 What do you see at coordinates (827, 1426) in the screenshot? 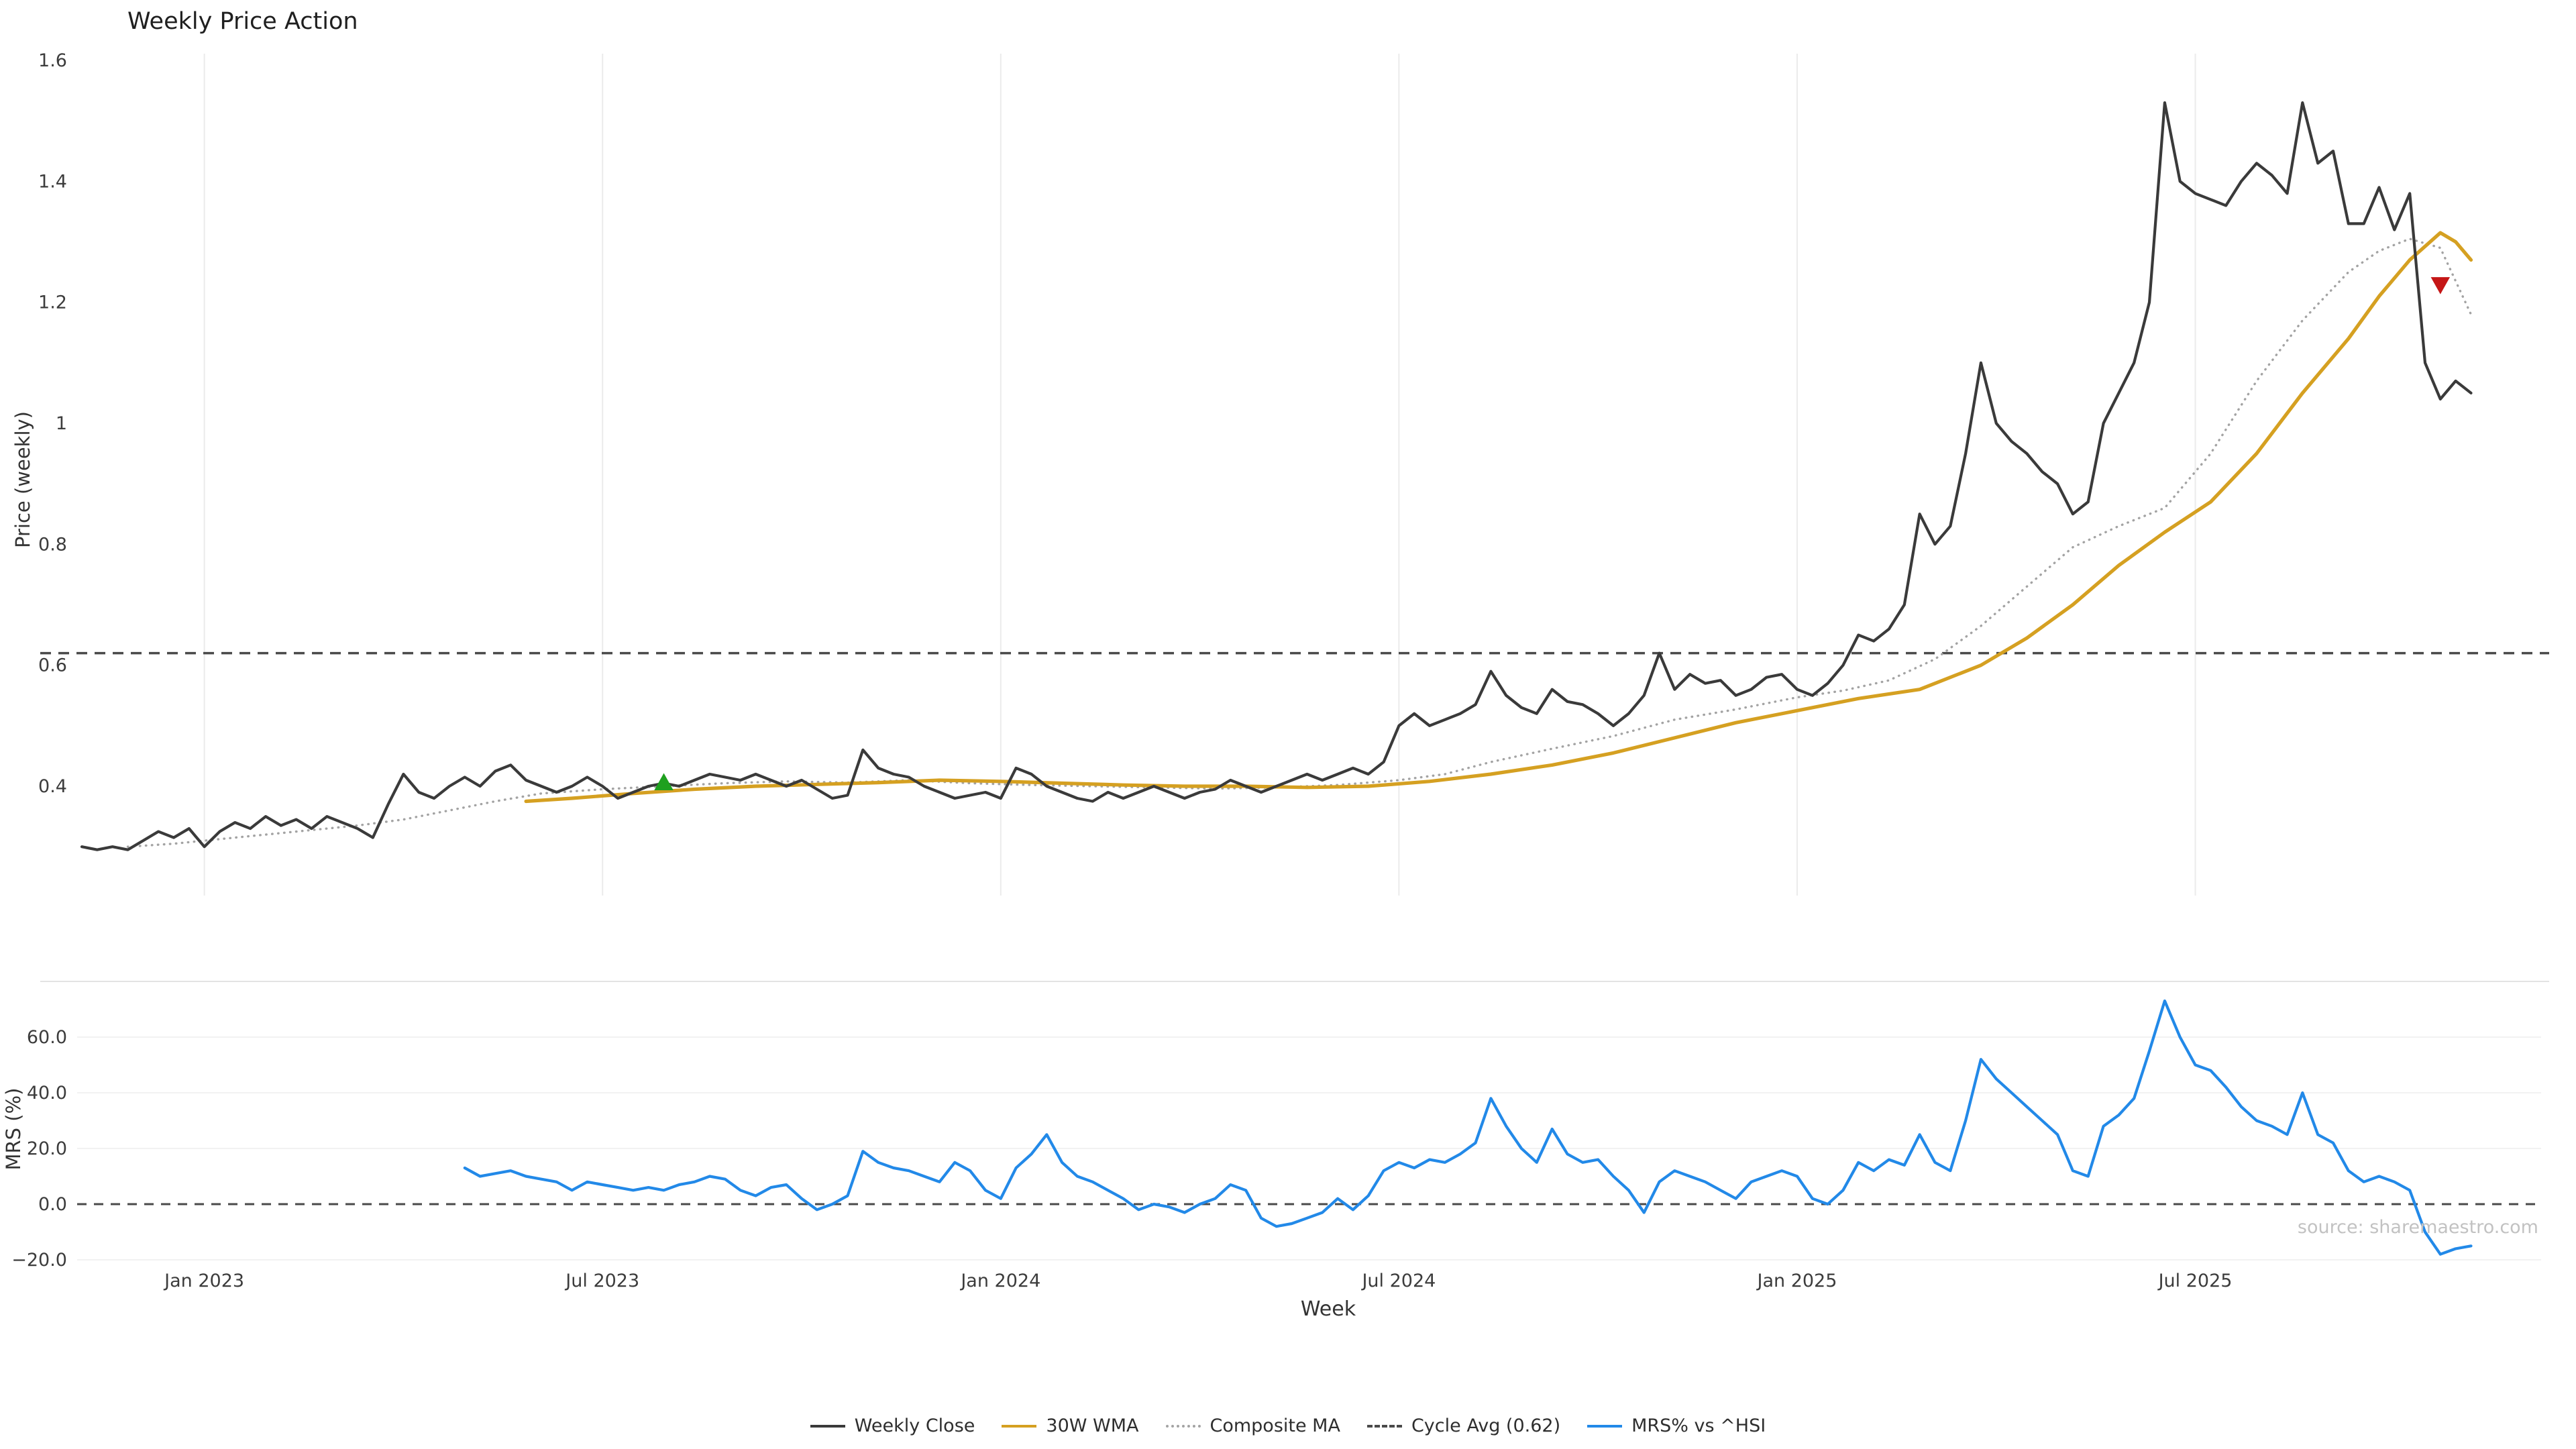
I see `weekly-close-swatch-icon` at bounding box center [827, 1426].